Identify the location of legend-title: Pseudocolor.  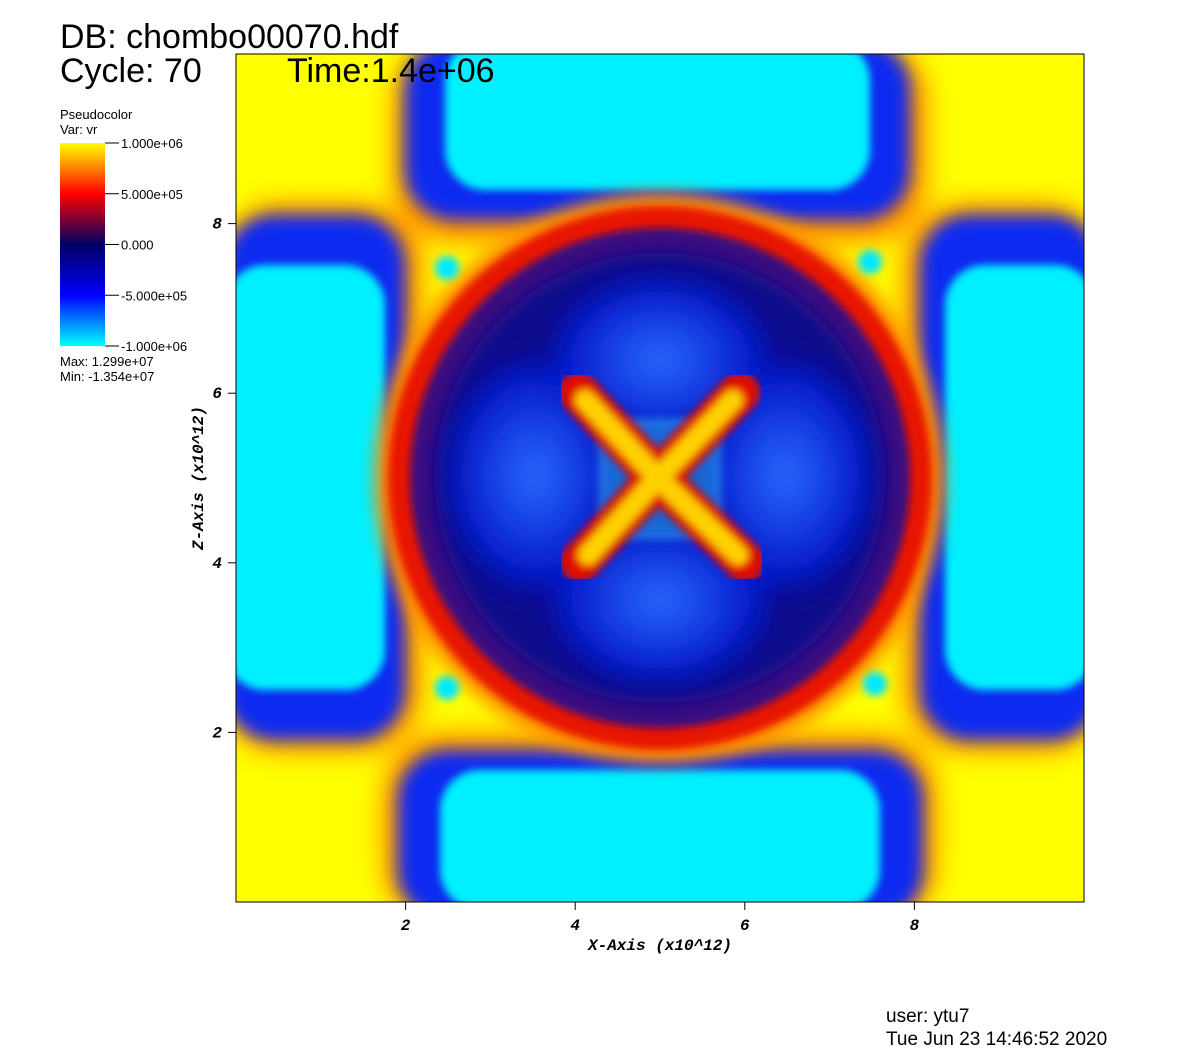
(96, 114).